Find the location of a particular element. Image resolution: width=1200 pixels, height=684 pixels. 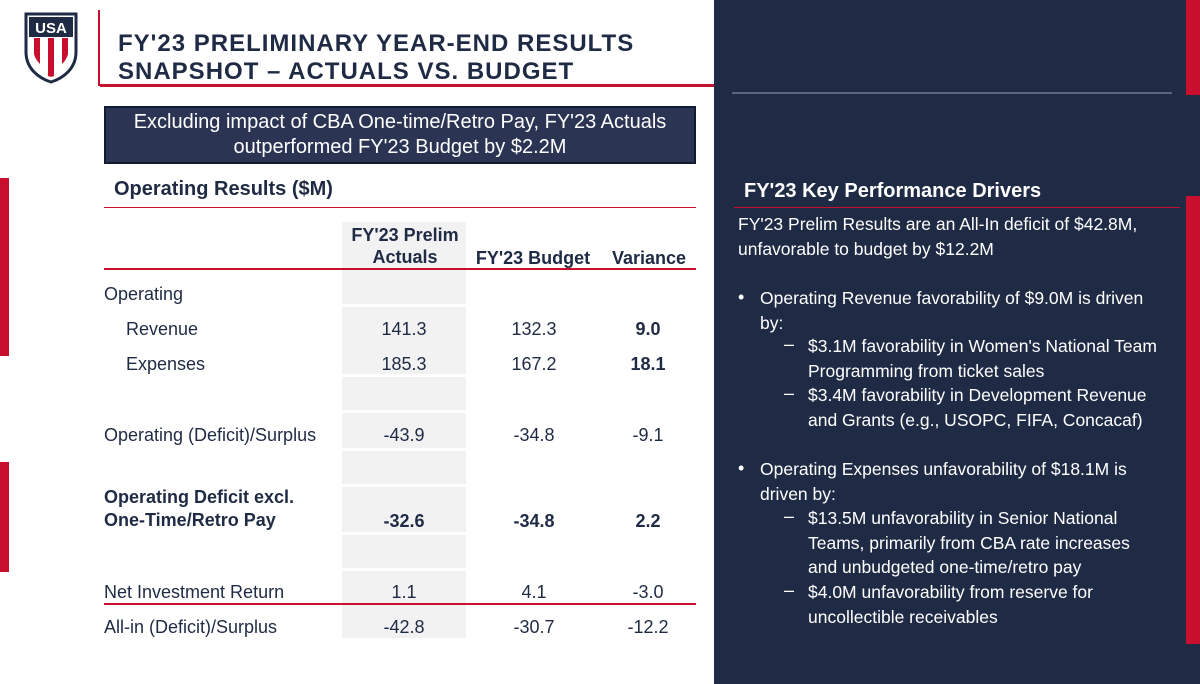

page-title-line2: SNAPSHOT – ACTUALS VS. BUDGET is located at coordinates (346, 71).